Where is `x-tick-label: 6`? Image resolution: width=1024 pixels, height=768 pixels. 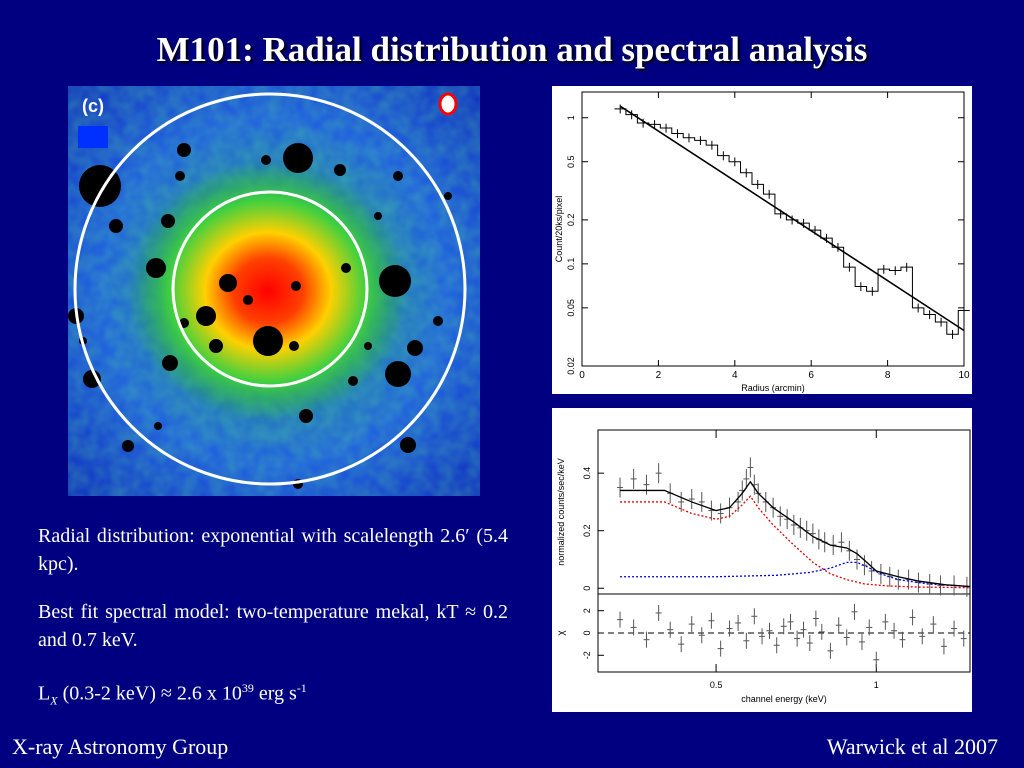
x-tick-label: 6 is located at coordinates (811, 375).